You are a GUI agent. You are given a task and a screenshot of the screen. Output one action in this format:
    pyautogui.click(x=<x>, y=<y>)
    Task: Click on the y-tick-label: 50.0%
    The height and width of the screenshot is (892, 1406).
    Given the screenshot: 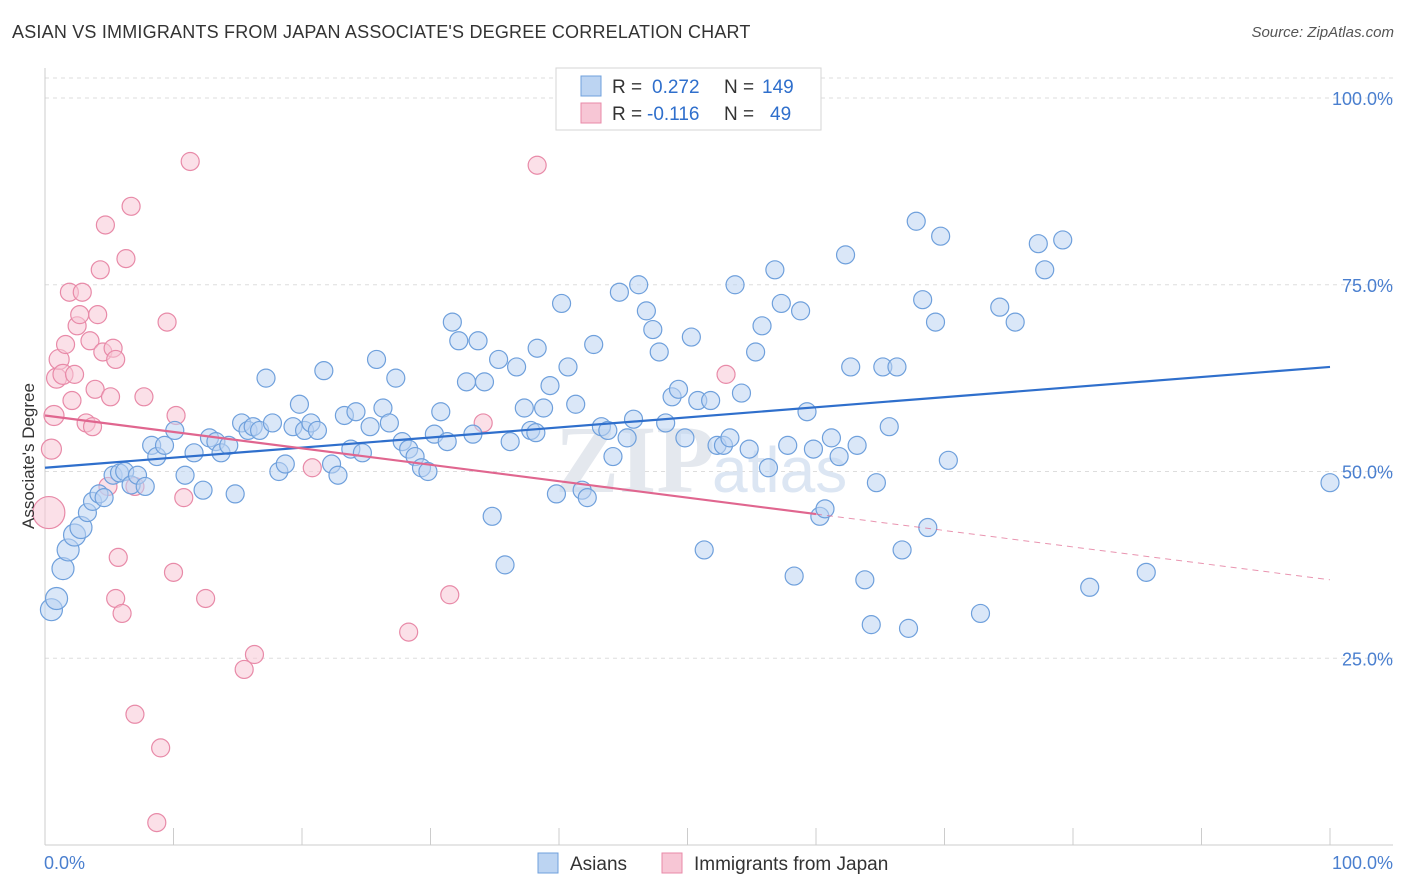 What is the action you would take?
    pyautogui.click(x=1367, y=473)
    